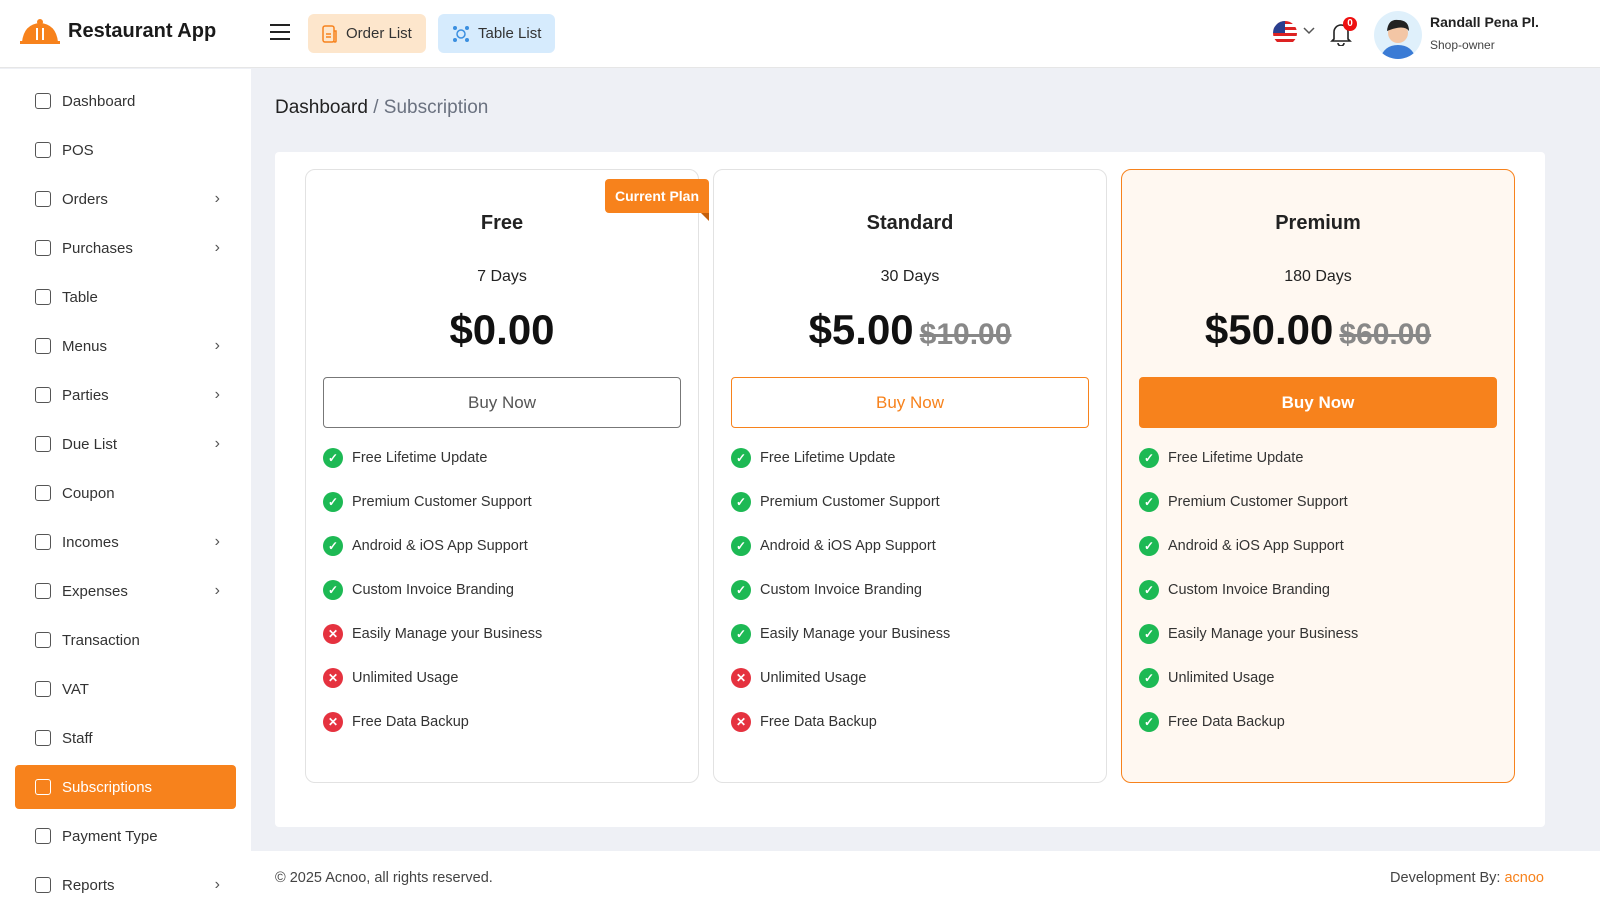  I want to click on sidebar-item-vat: VAT, so click(125, 689).